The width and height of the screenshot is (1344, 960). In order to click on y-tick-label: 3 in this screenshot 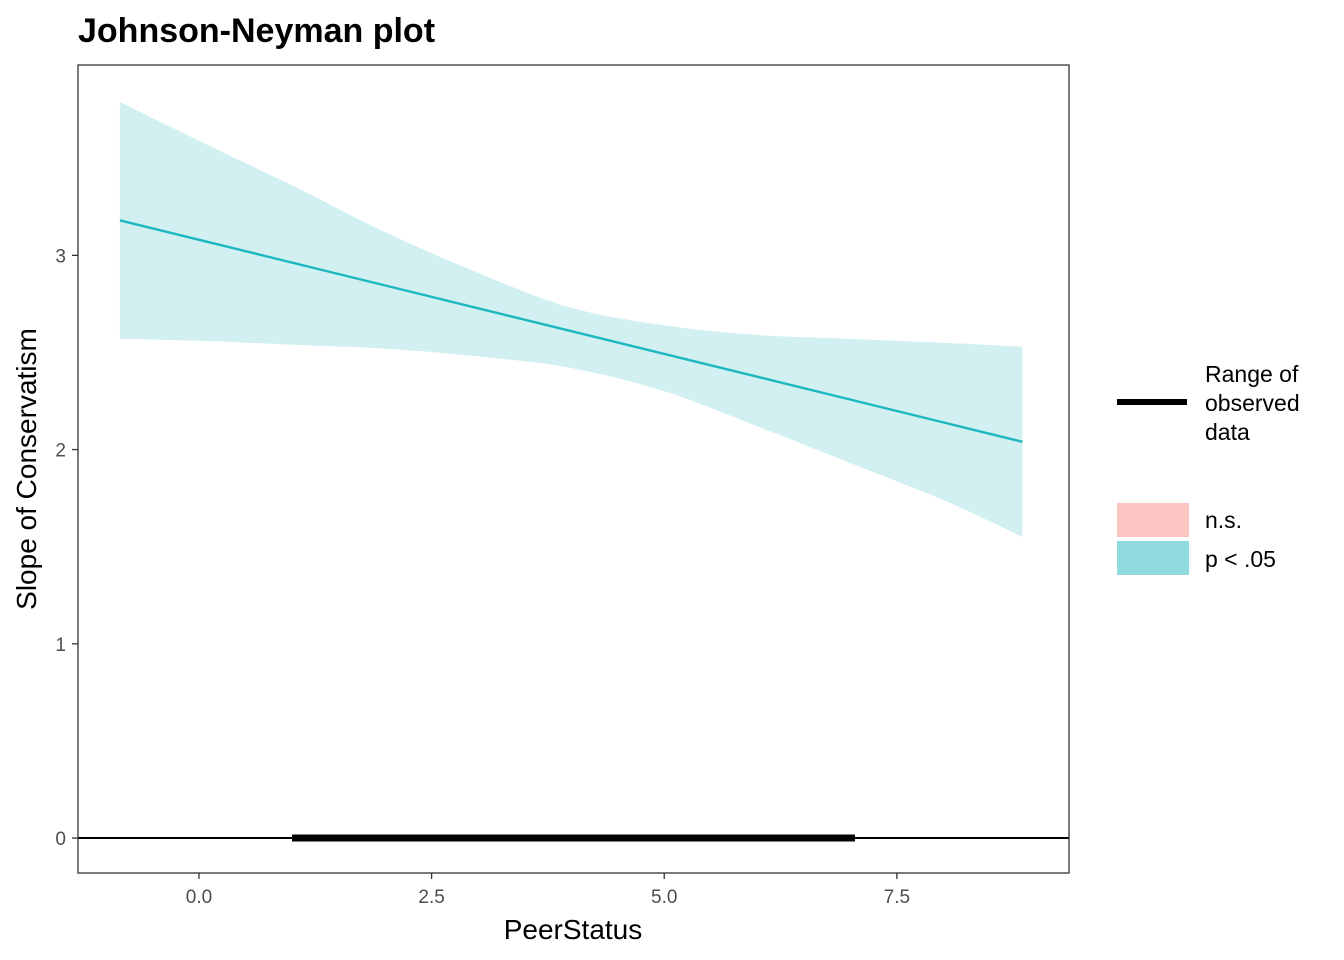, I will do `click(60, 256)`.